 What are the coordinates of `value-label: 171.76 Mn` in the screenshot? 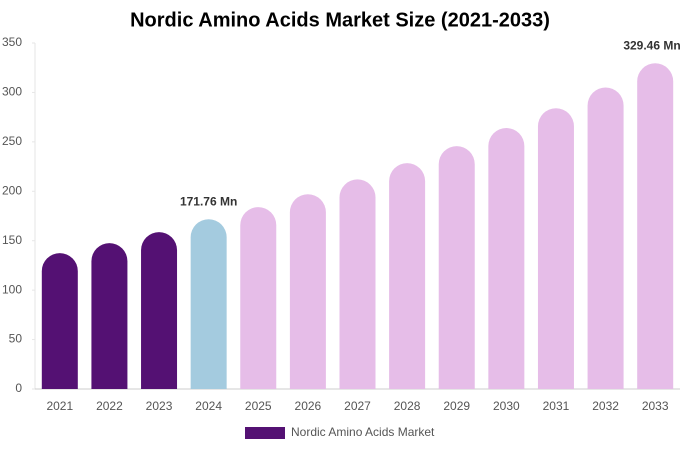 It's located at (208, 201).